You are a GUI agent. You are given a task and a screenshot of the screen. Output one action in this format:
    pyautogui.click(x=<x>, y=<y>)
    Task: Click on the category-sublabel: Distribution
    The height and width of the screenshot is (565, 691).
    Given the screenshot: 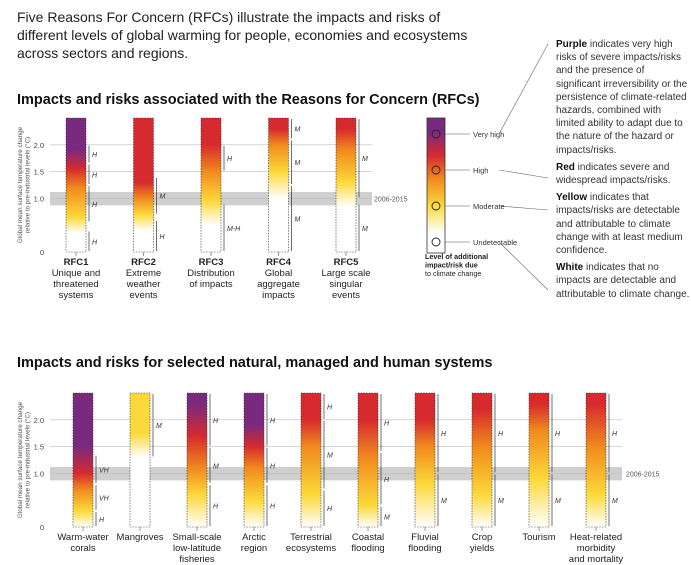 What is the action you would take?
    pyautogui.click(x=211, y=273)
    